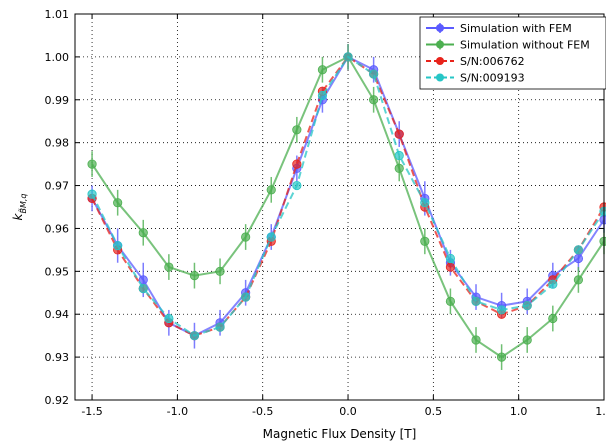 The image size is (606, 442). Describe the element at coordinates (57, 357) in the screenshot. I see `y-tick-label: 0.93` at that location.